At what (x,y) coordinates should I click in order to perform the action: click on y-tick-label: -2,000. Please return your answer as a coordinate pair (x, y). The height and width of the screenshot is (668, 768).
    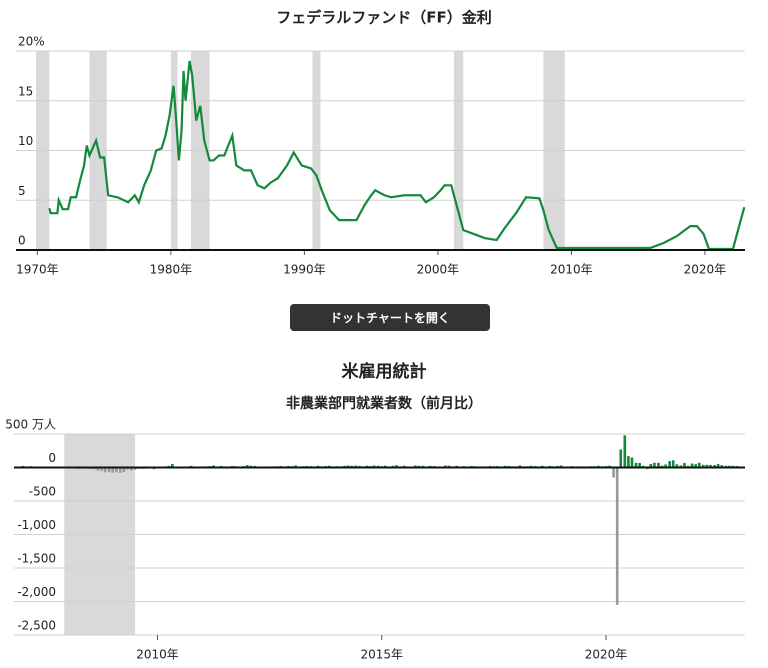
    Looking at the image, I should click on (36, 592).